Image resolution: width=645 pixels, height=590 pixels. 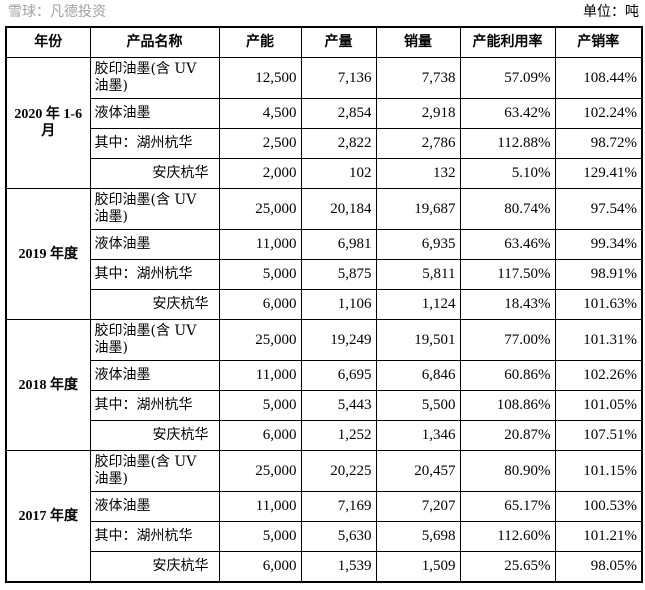 I want to click on value-cell: 100.53%, so click(x=598, y=506).